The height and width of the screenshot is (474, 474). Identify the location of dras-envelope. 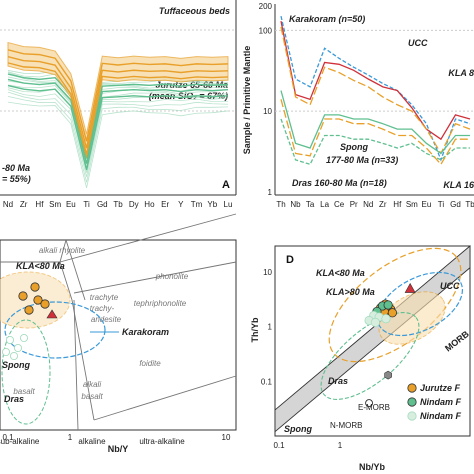
(370, 356).